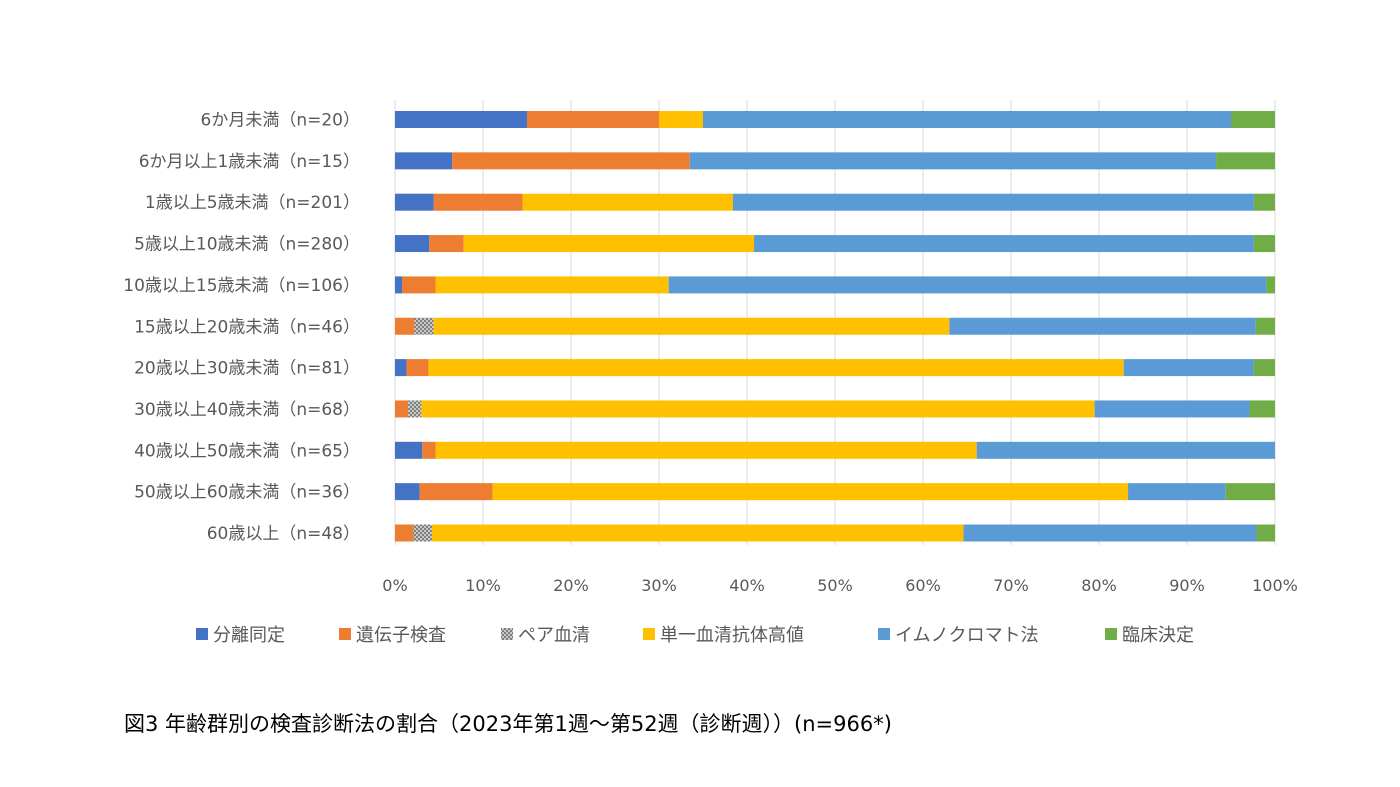 This screenshot has width=1400, height=787. What do you see at coordinates (1158, 635) in the screenshot?
I see `legend-label: 臨床決定` at bounding box center [1158, 635].